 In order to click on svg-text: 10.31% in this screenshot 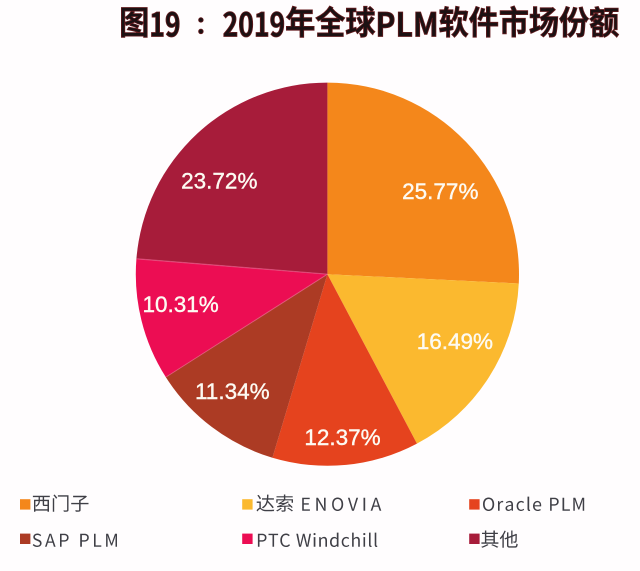, I will do `click(180, 304)`.